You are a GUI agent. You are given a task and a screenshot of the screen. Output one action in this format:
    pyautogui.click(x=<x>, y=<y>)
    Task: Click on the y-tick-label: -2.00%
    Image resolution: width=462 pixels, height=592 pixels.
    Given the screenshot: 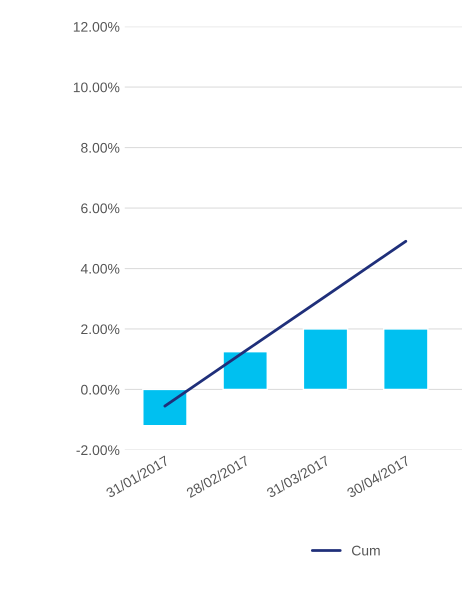 What is the action you would take?
    pyautogui.click(x=98, y=450)
    